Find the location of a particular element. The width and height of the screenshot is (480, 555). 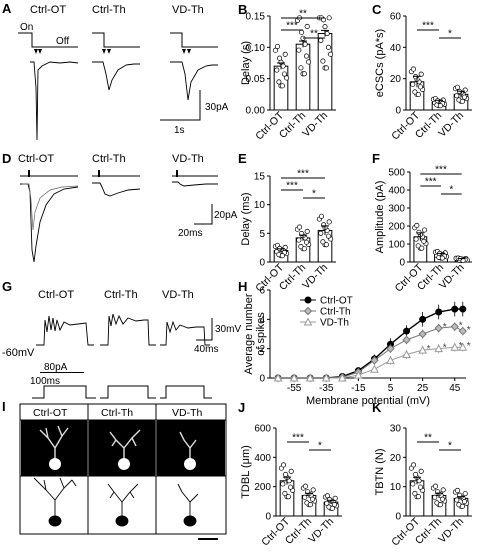

y-tick-label: 0.00 is located at coordinates (256, 111).